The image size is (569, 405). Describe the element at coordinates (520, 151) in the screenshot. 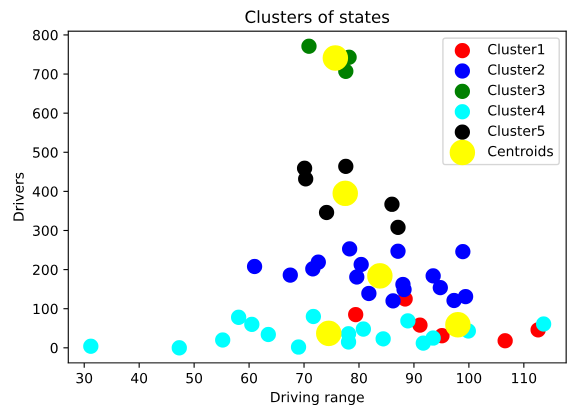

I see `legend-label: Centroids` at that location.